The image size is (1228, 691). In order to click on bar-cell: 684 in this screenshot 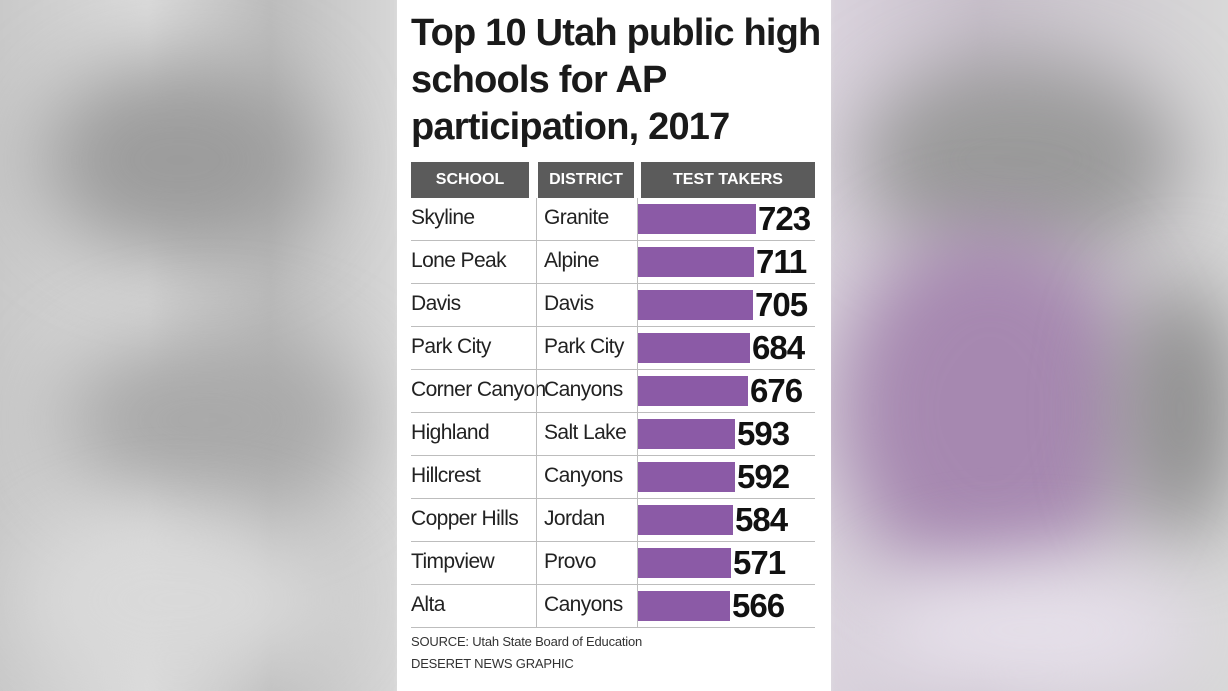, I will do `click(726, 348)`.